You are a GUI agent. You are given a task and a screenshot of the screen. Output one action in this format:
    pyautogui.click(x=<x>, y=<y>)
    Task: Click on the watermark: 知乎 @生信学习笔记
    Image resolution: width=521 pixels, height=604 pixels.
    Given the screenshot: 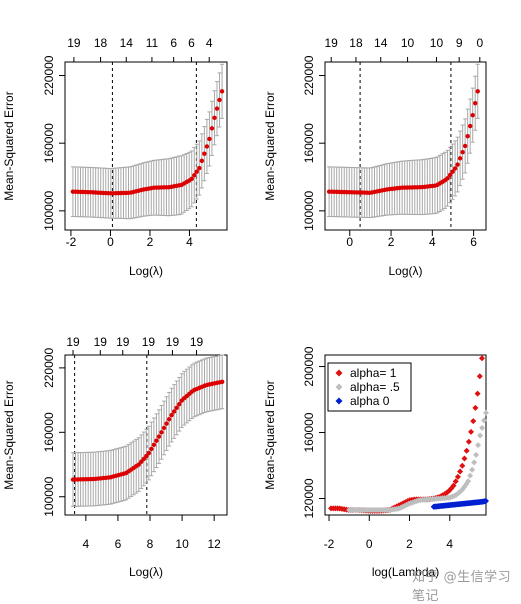 What is the action you would take?
    pyautogui.click(x=462, y=587)
    